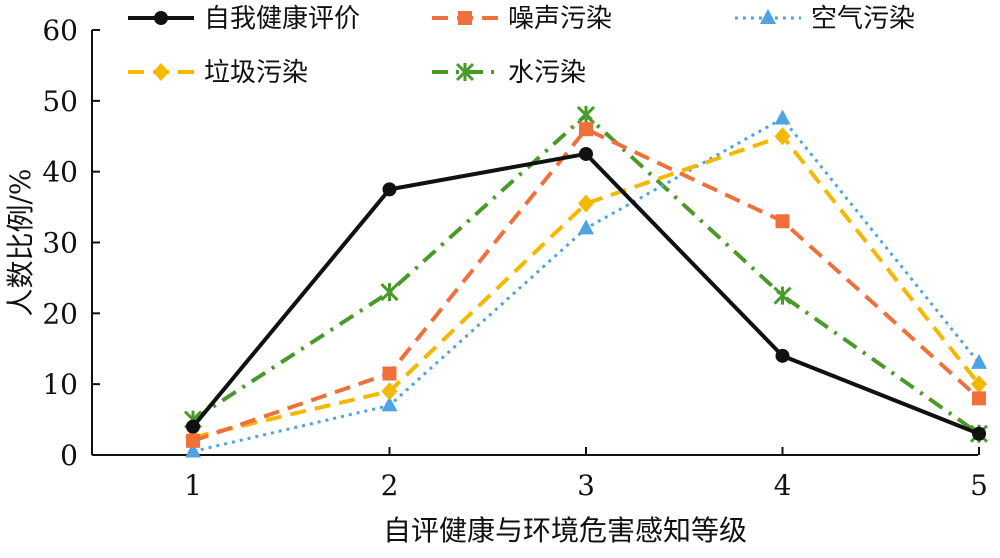  I want to click on legend-item: 水污染, so click(509, 73).